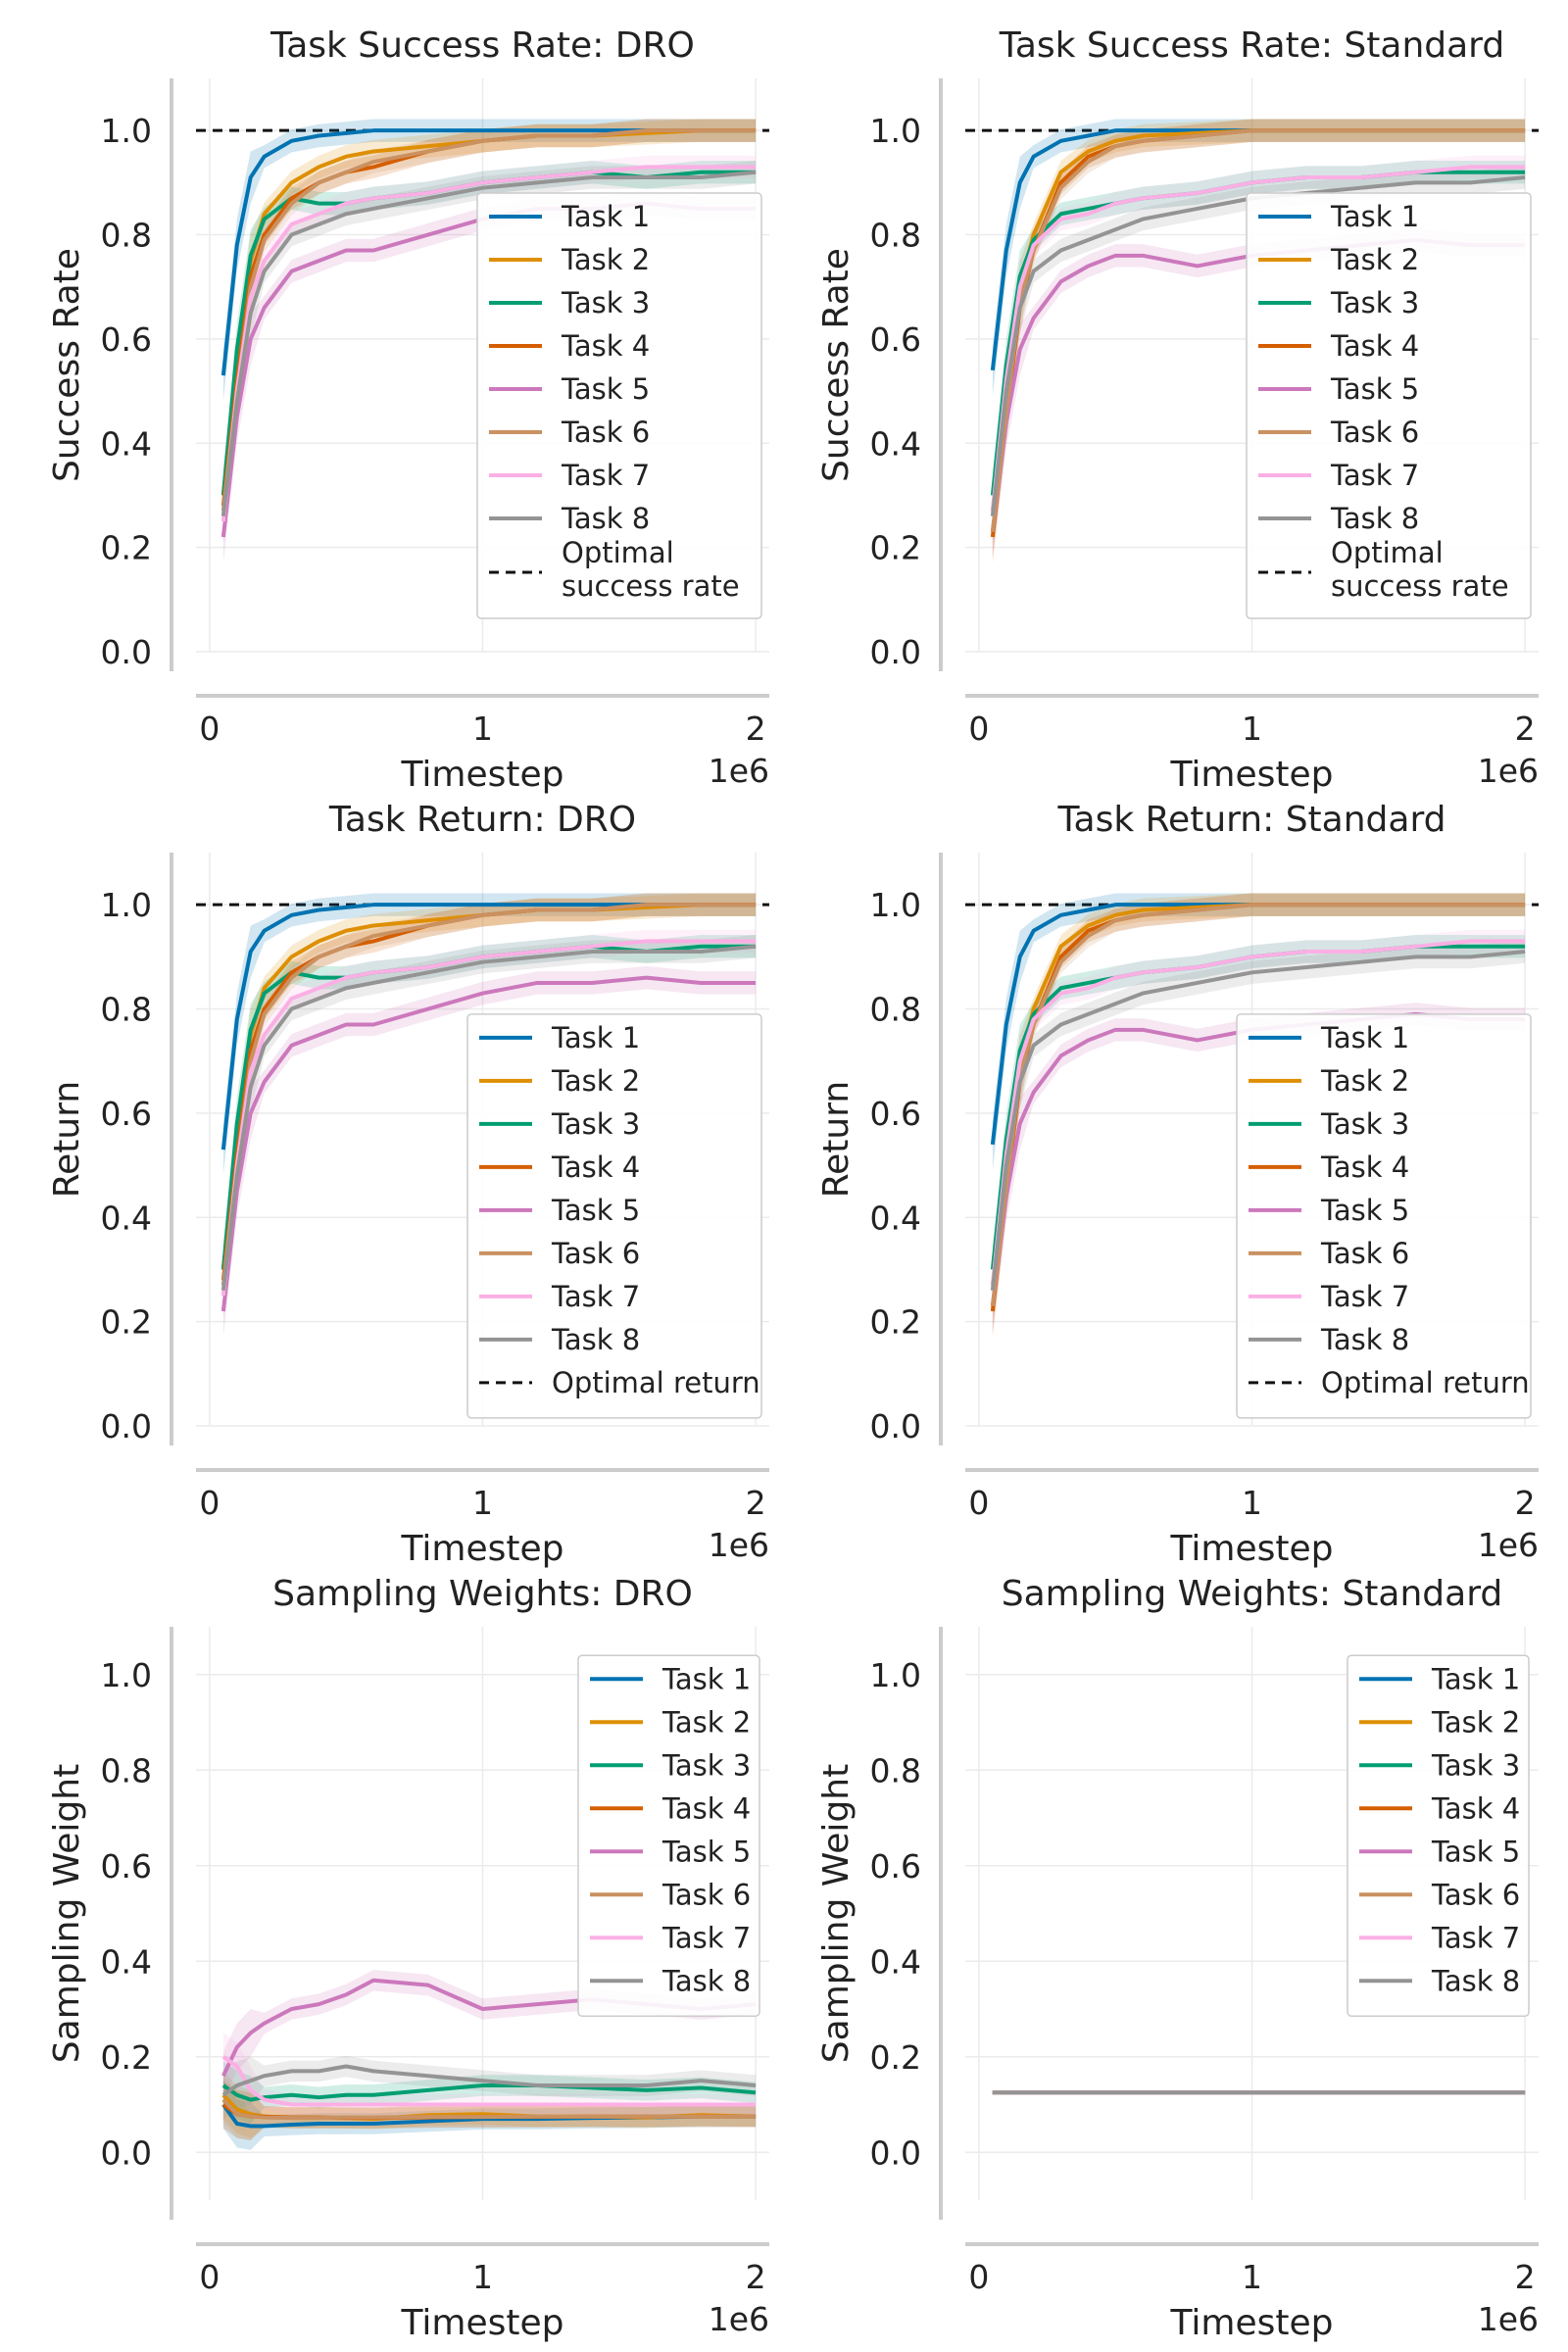 The height and width of the screenshot is (2352, 1568). Describe the element at coordinates (482, 1594) in the screenshot. I see `chart-title: Sampling Weights: DRO` at that location.